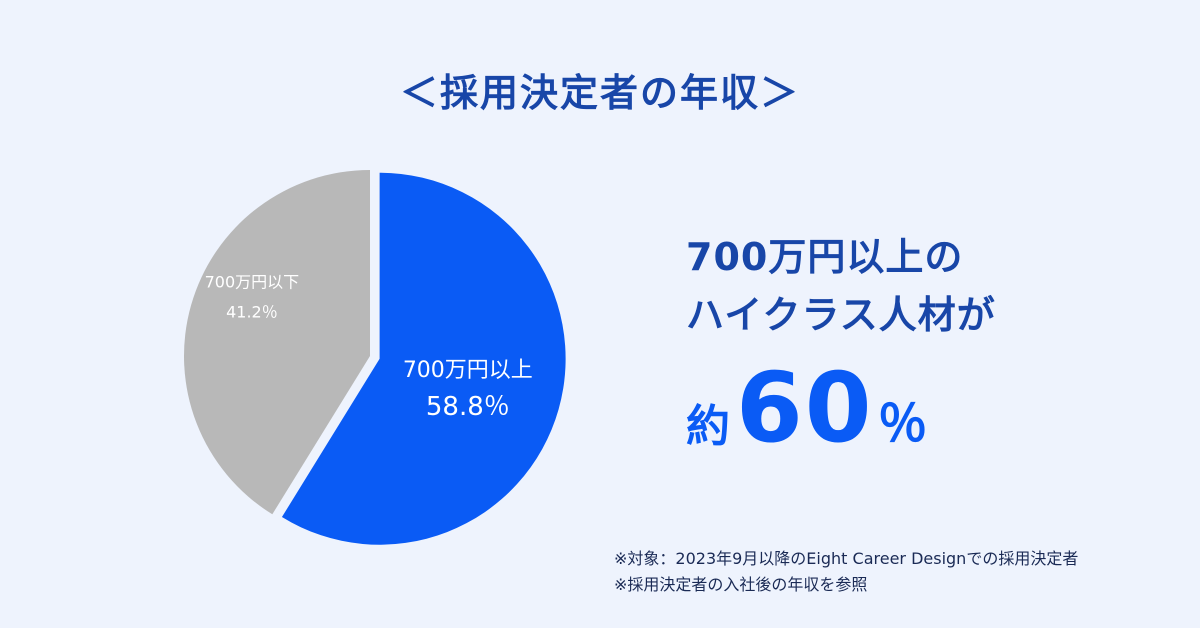  I want to click on pie-slice-label-2: 700万円以下, so click(252, 281).